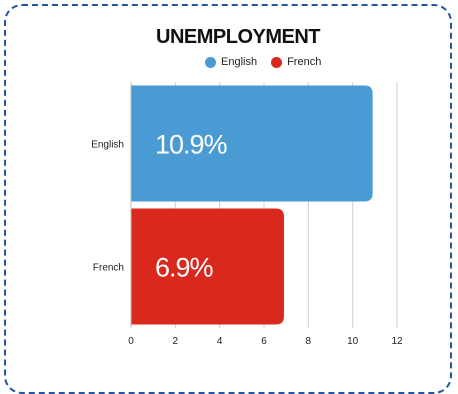 This screenshot has width=458, height=394. I want to click on legend-label-french: French, so click(304, 62).